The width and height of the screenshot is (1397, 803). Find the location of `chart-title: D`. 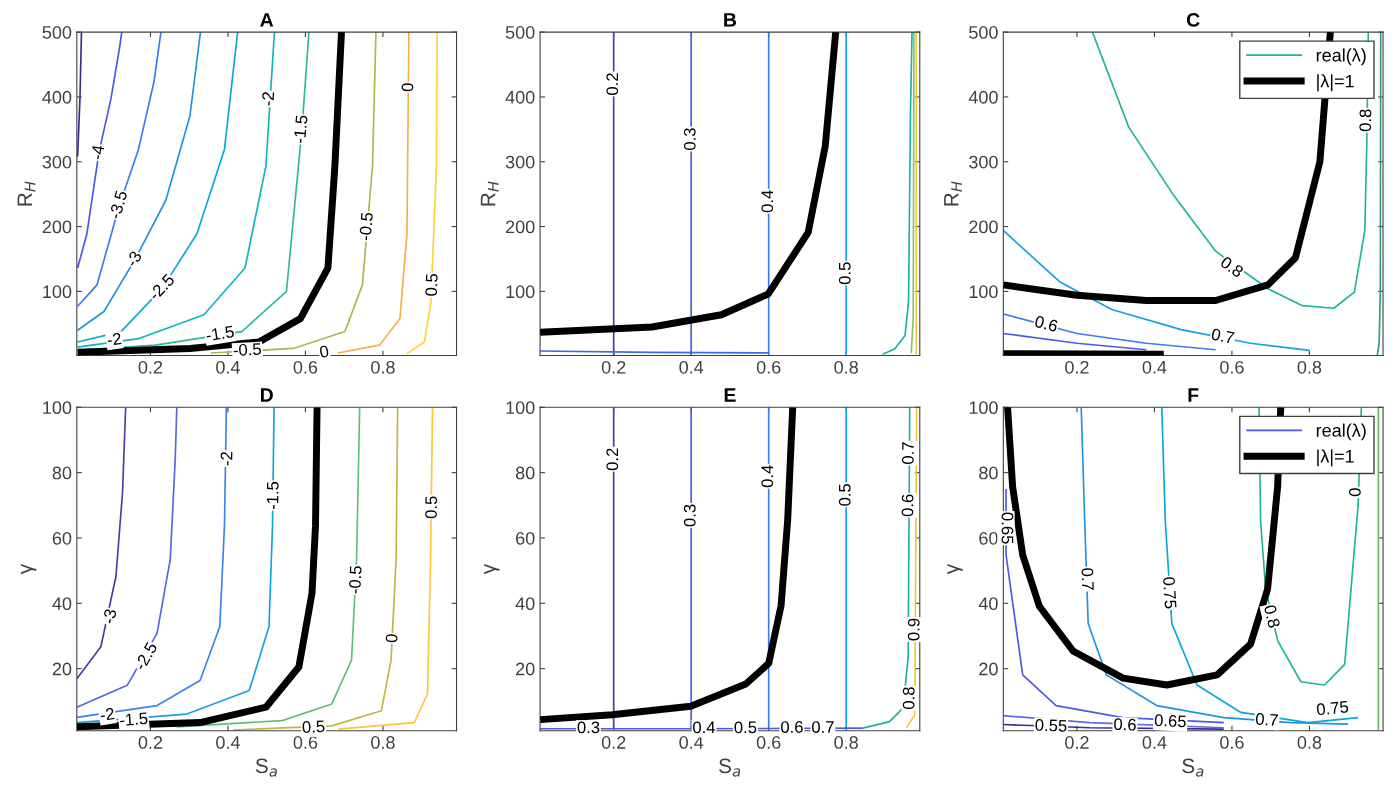

chart-title: D is located at coordinates (266, 395).